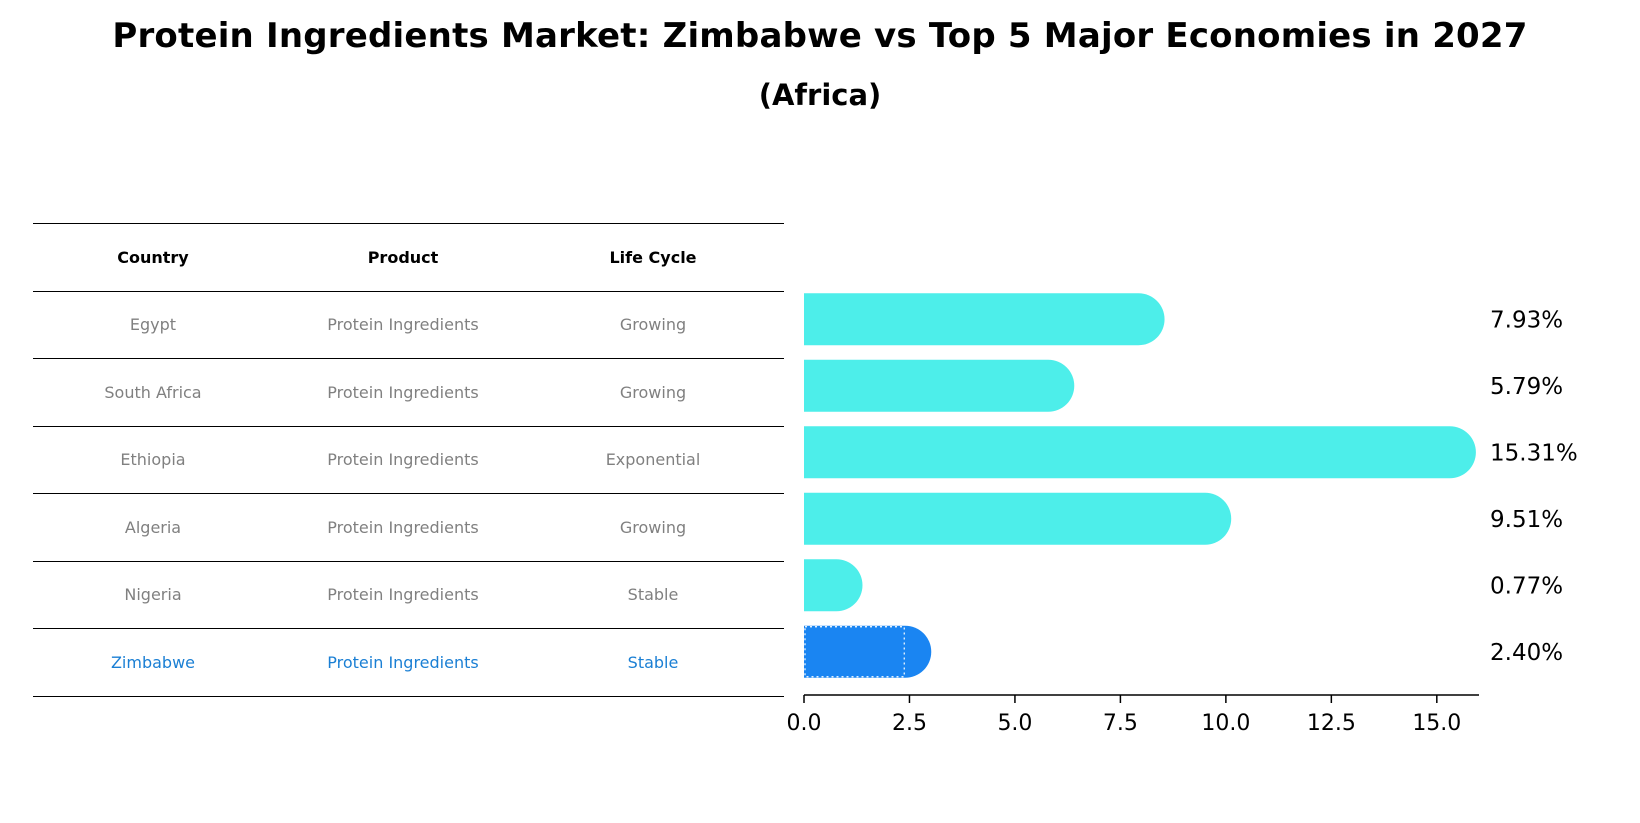 The height and width of the screenshot is (823, 1640). I want to click on bar-egypt, so click(984, 319).